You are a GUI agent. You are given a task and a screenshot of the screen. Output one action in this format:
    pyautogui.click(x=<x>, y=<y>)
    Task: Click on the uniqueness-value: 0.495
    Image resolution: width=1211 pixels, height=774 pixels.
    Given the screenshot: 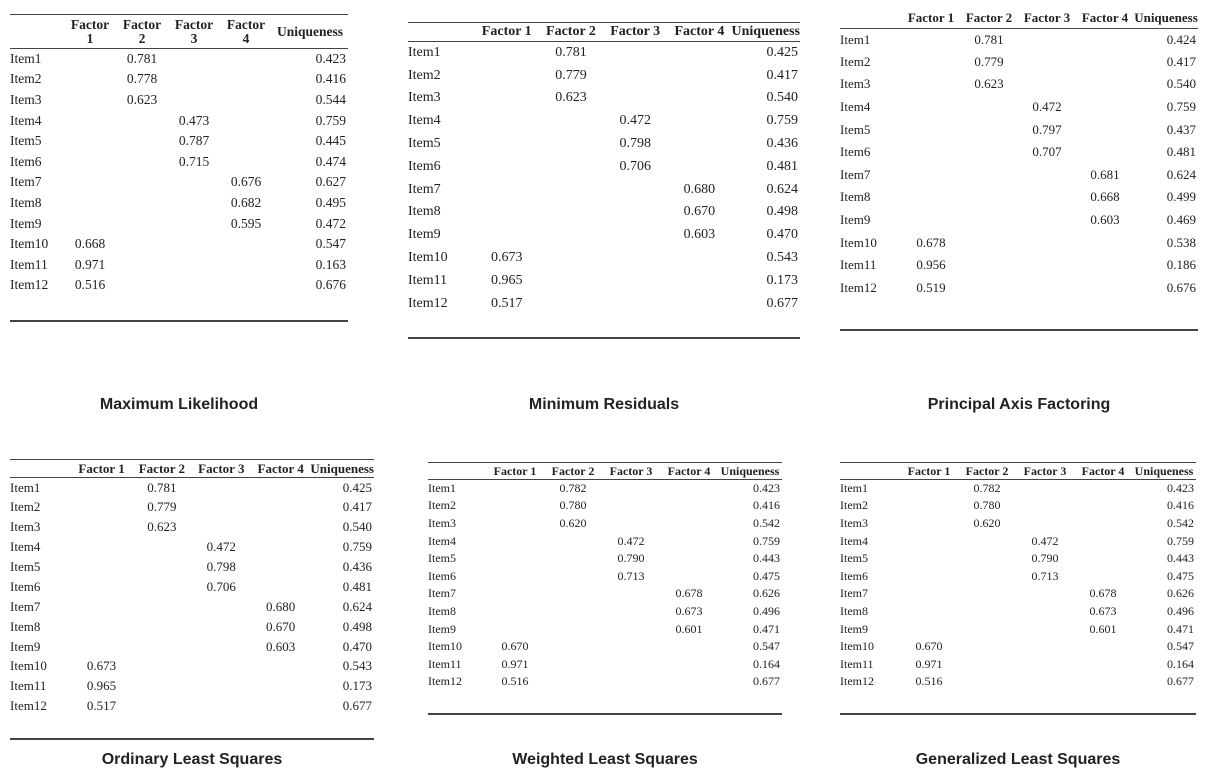 What is the action you would take?
    pyautogui.click(x=330, y=202)
    